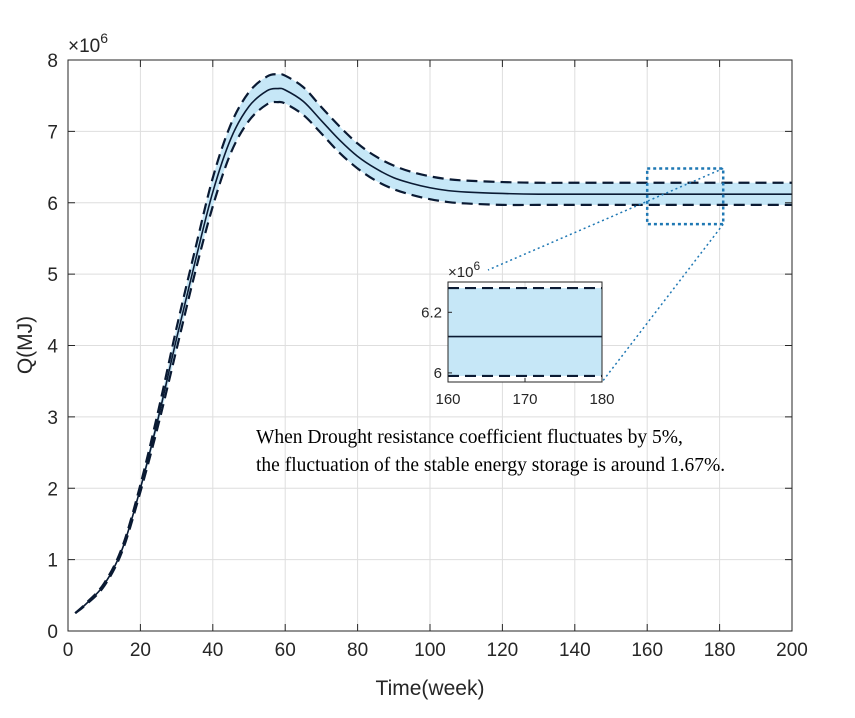  I want to click on x-axis-label: Time(week), so click(430, 688).